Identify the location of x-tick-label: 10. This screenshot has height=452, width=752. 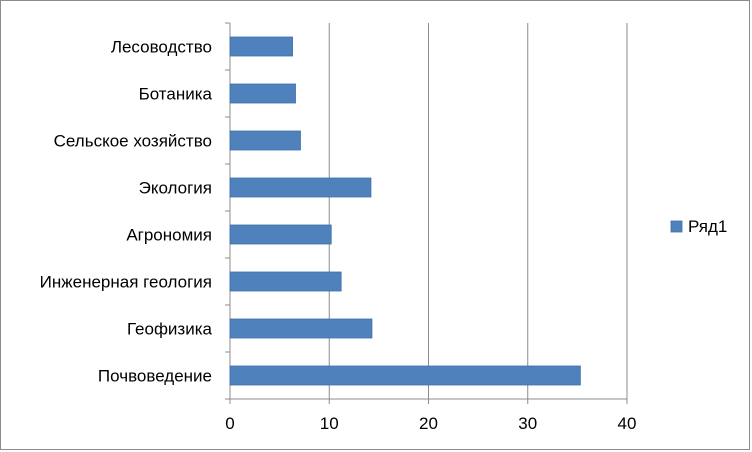
(329, 423).